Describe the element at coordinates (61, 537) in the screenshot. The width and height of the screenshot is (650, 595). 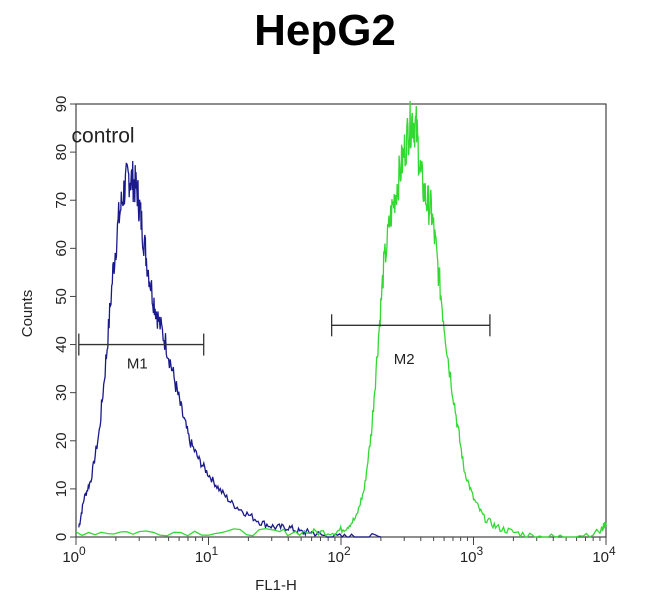
I see `y-tick-label: 0` at that location.